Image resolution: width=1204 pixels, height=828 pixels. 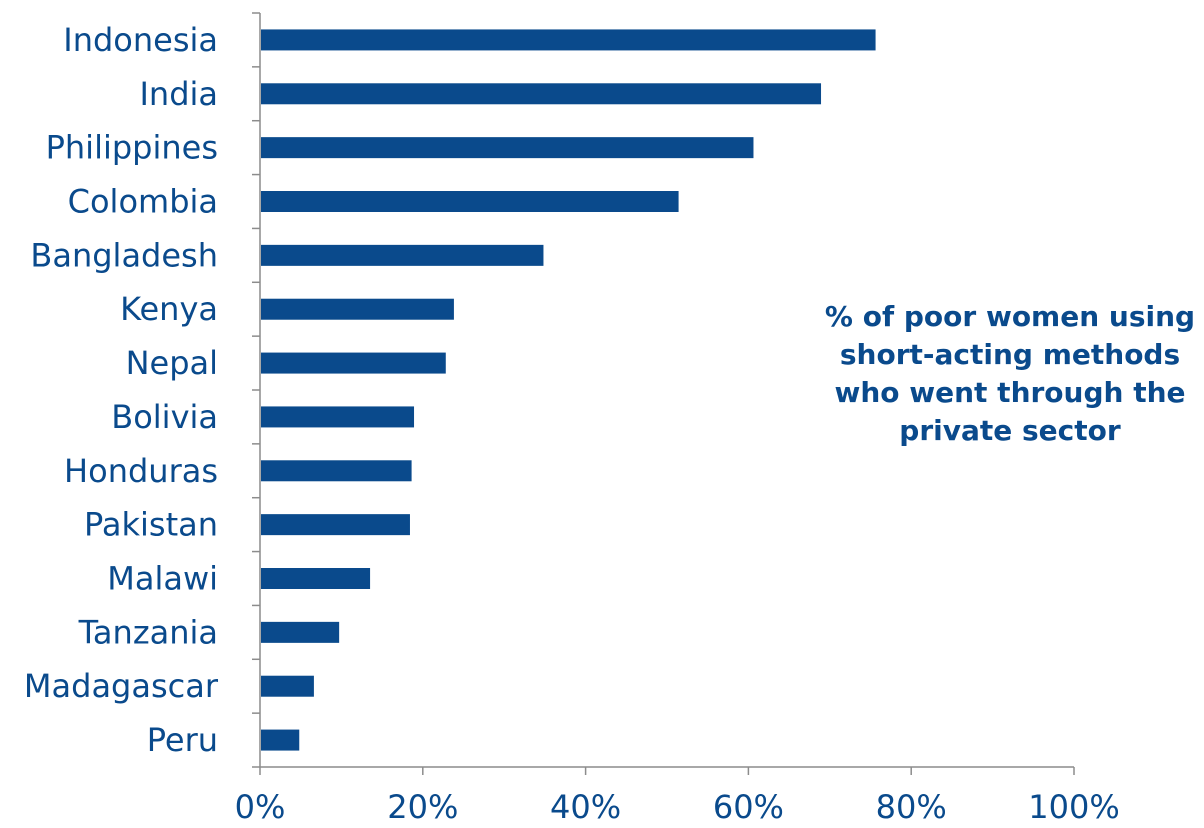 I want to click on category-label: Philippines, so click(x=132, y=148).